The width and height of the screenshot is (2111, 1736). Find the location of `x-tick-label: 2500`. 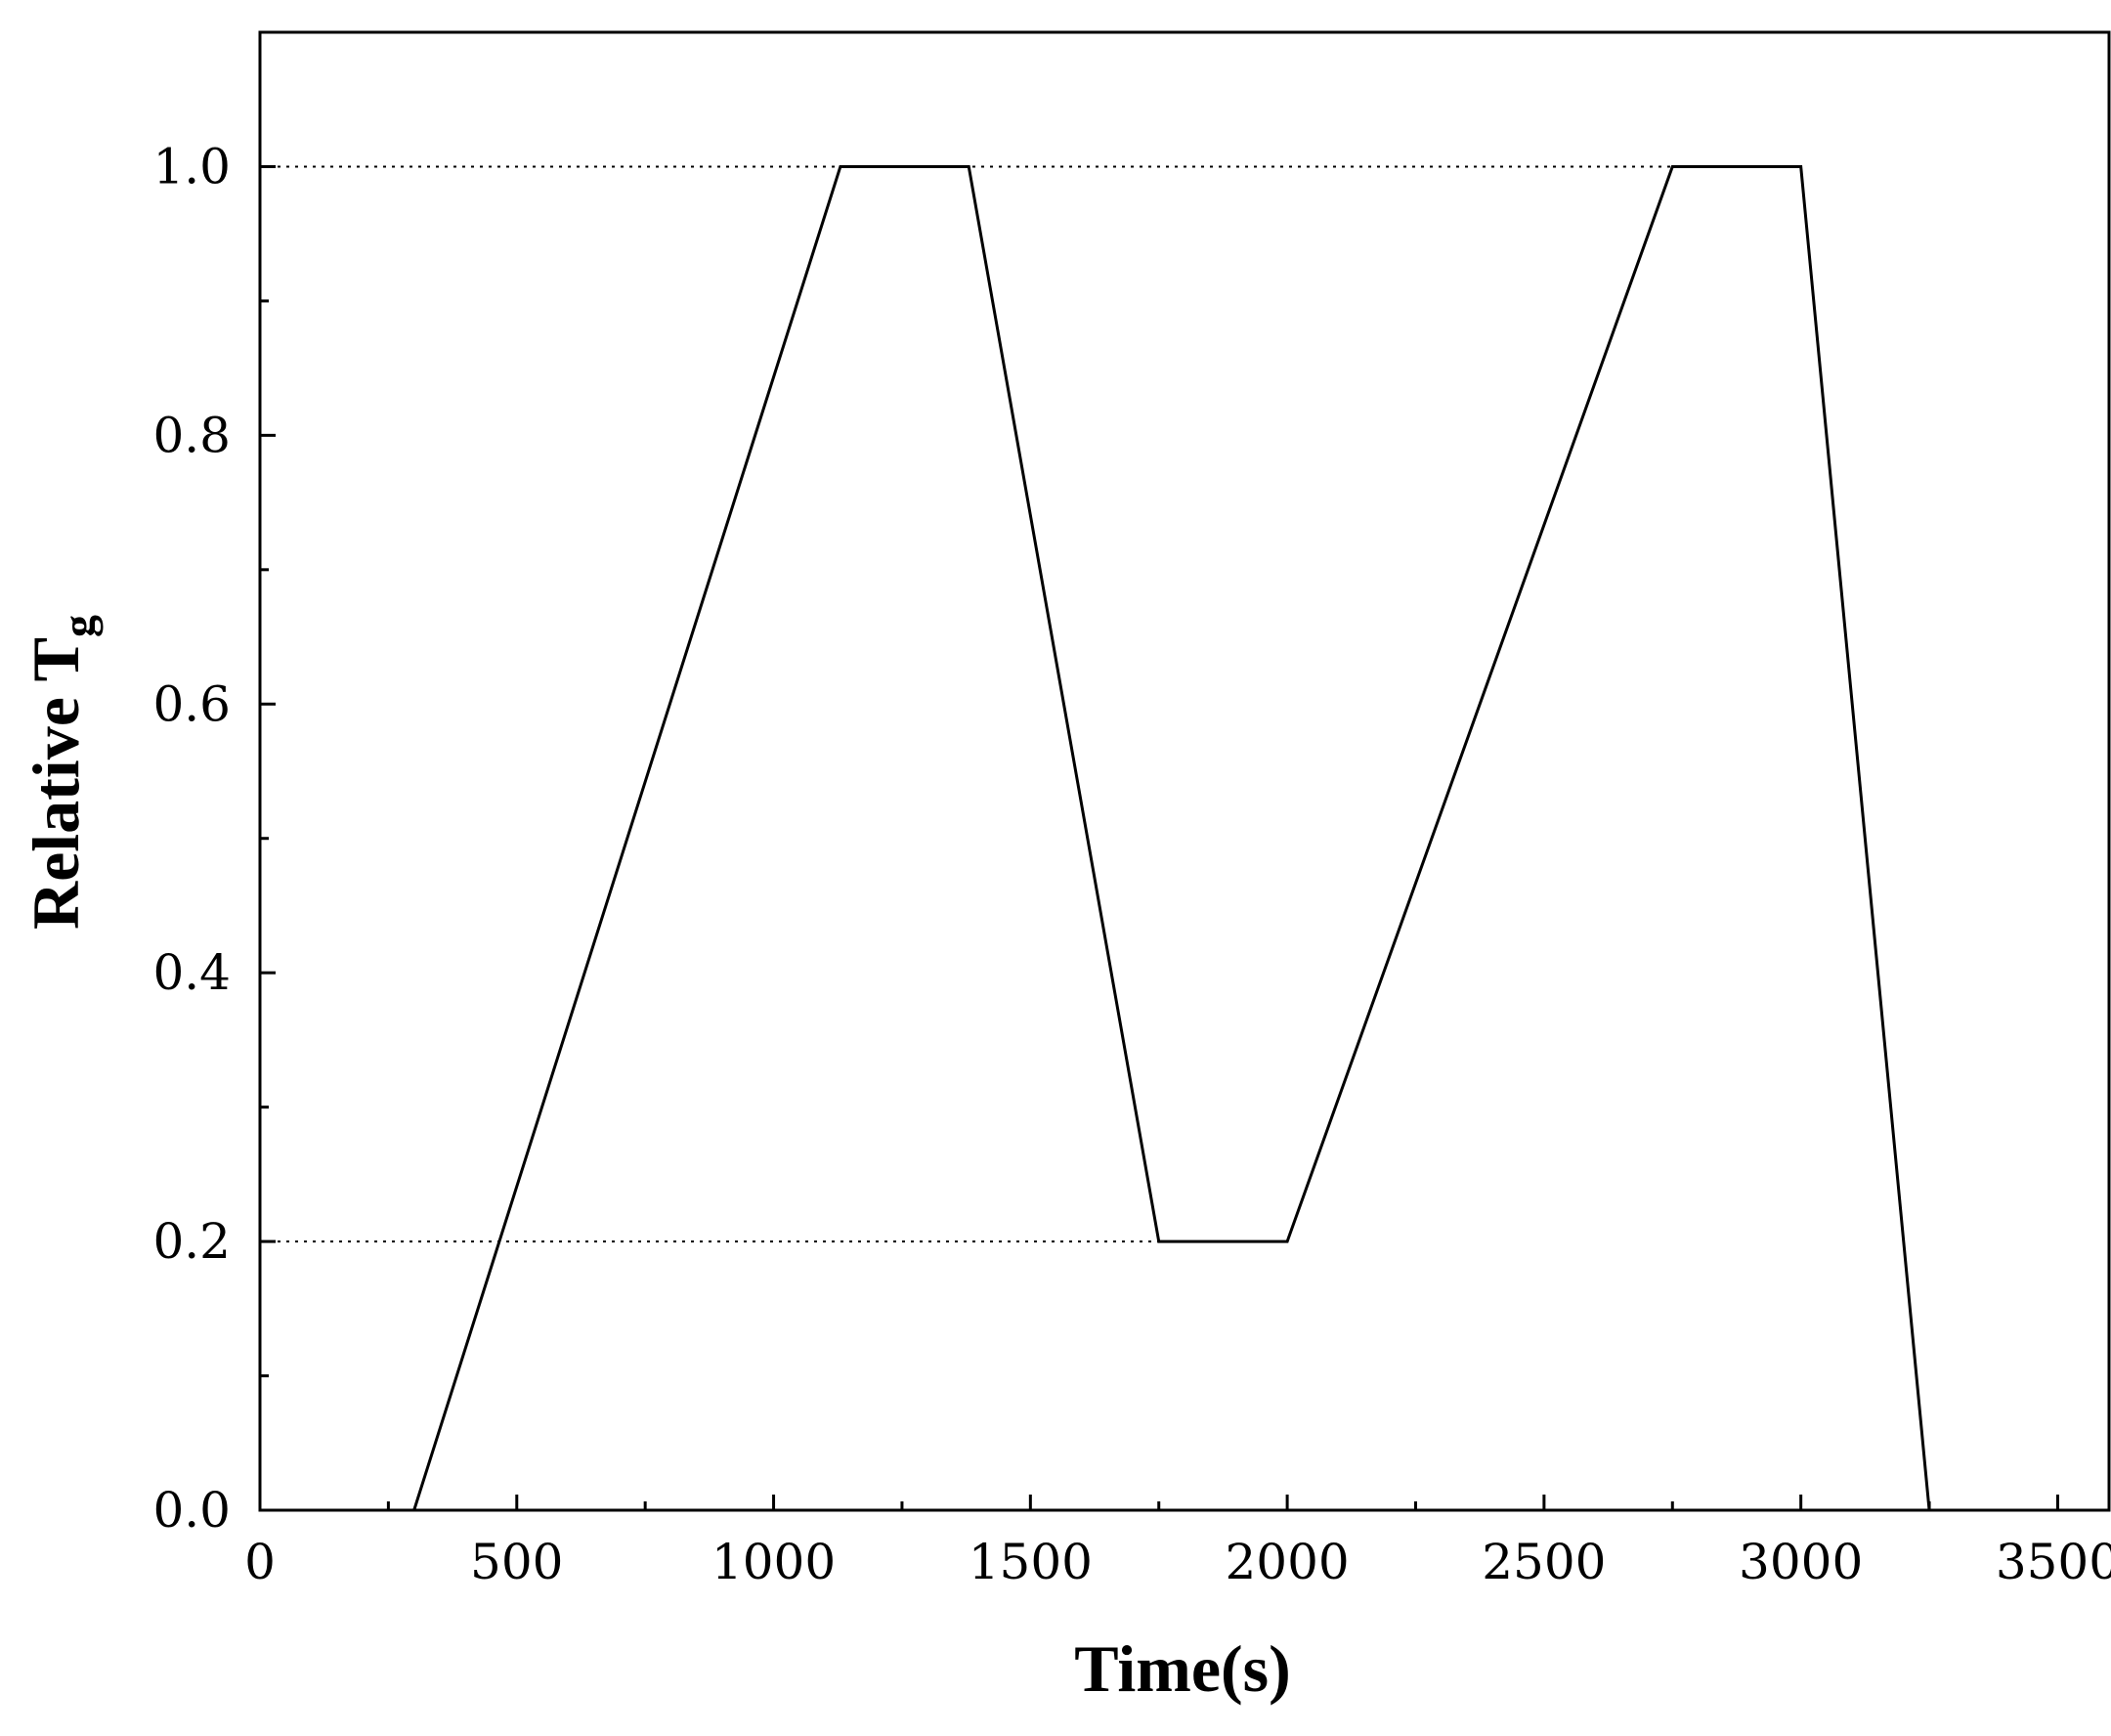

x-tick-label: 2500 is located at coordinates (1544, 1562).